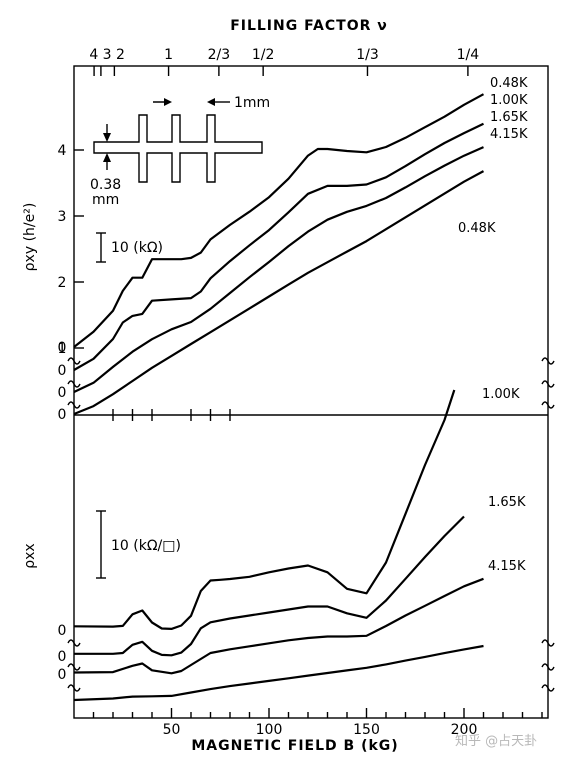 The width and height of the screenshot is (566, 763). I want to click on rho-xy-label-4.15K: 4.15K, so click(509, 134).